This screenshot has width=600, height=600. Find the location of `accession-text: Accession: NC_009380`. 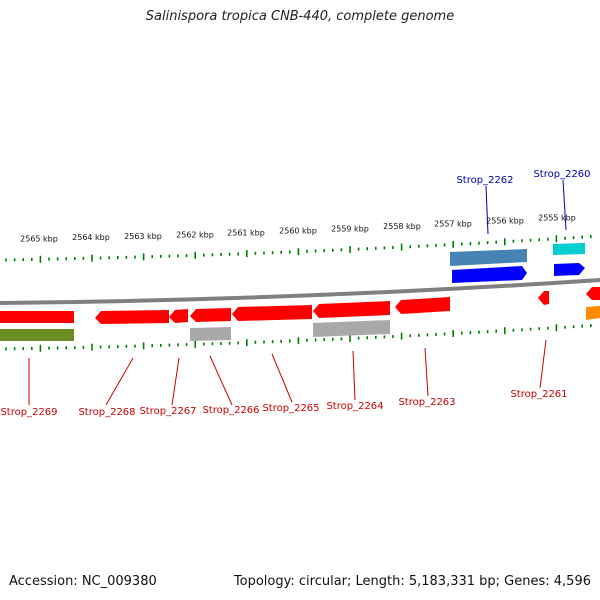

accession-text: Accession: NC_009380 is located at coordinates (83, 581).